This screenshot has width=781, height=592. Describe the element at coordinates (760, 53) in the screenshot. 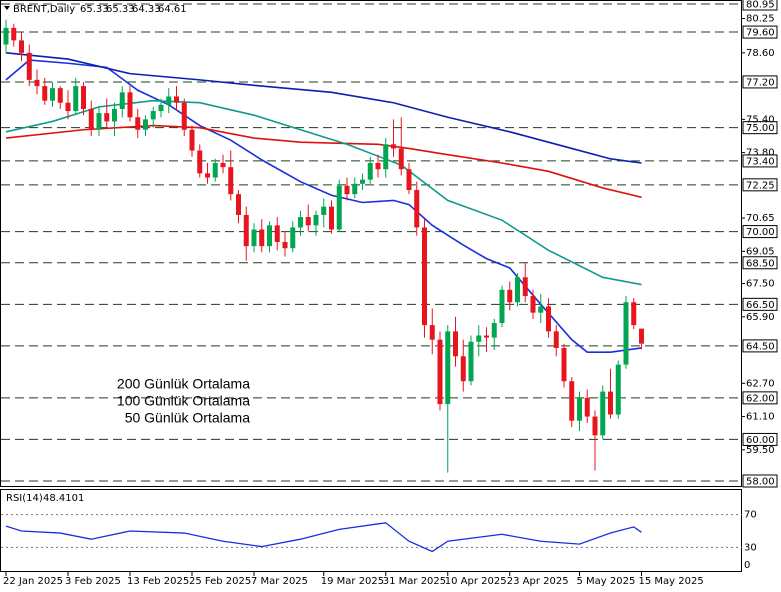

I see `y-tick-label: 78.60` at that location.